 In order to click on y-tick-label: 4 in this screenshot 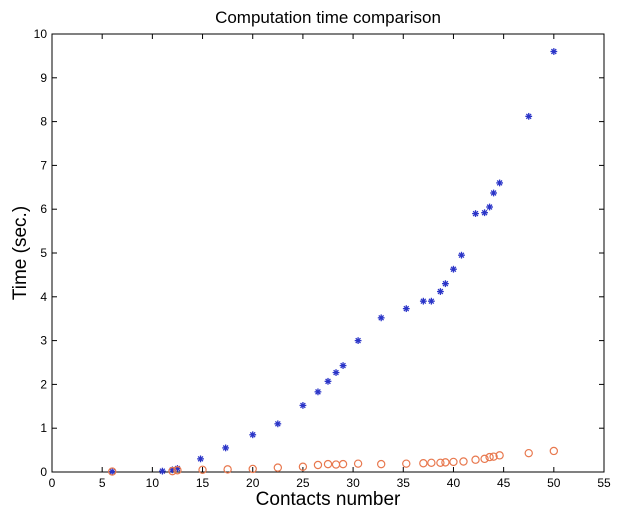, I will do `click(43, 297)`.